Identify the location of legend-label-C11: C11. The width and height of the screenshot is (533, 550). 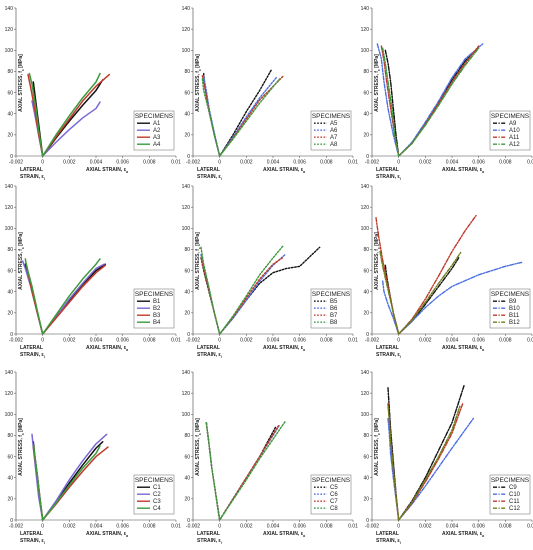
(514, 502).